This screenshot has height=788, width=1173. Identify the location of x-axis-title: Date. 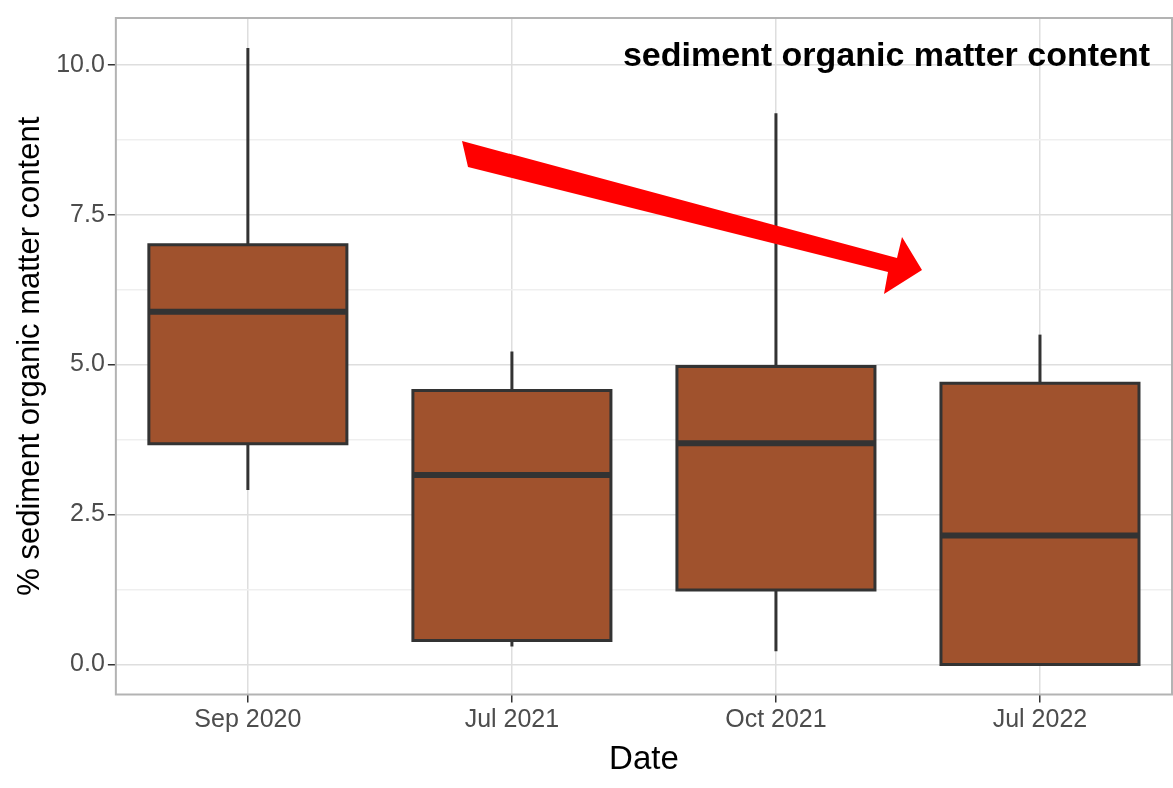
(644, 758).